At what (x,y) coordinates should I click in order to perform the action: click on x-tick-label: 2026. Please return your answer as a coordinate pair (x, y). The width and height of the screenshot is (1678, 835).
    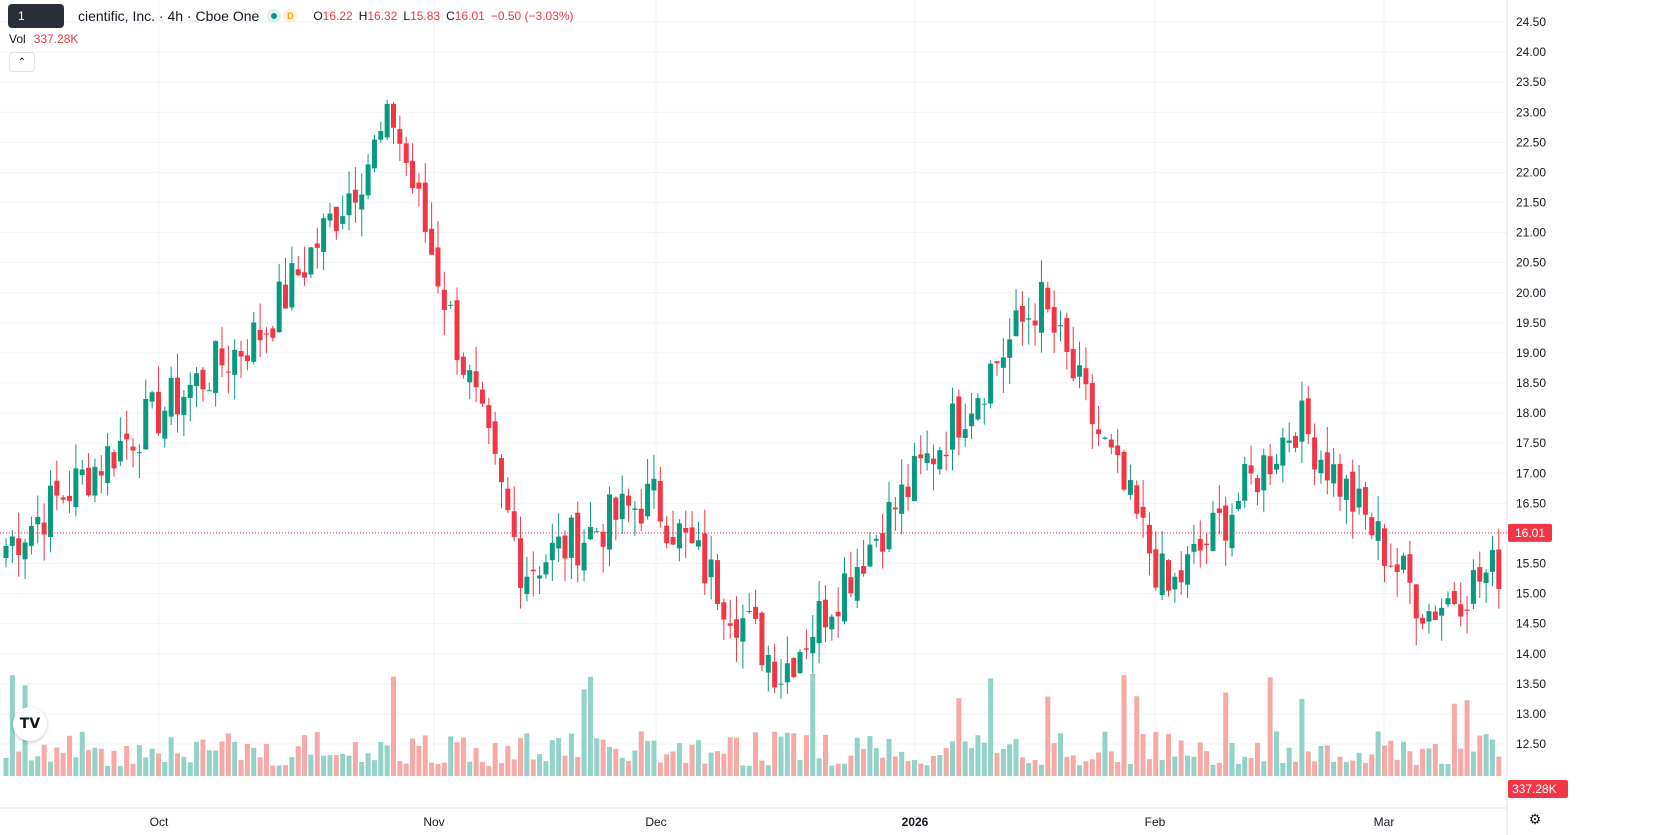
    Looking at the image, I should click on (915, 822).